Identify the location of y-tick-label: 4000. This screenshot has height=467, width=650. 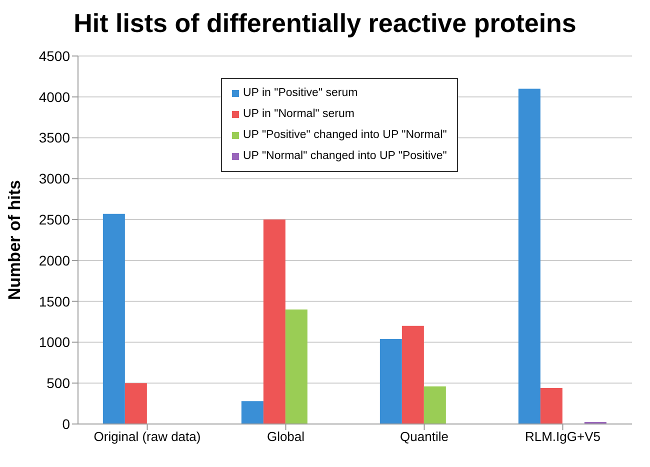
(54, 96).